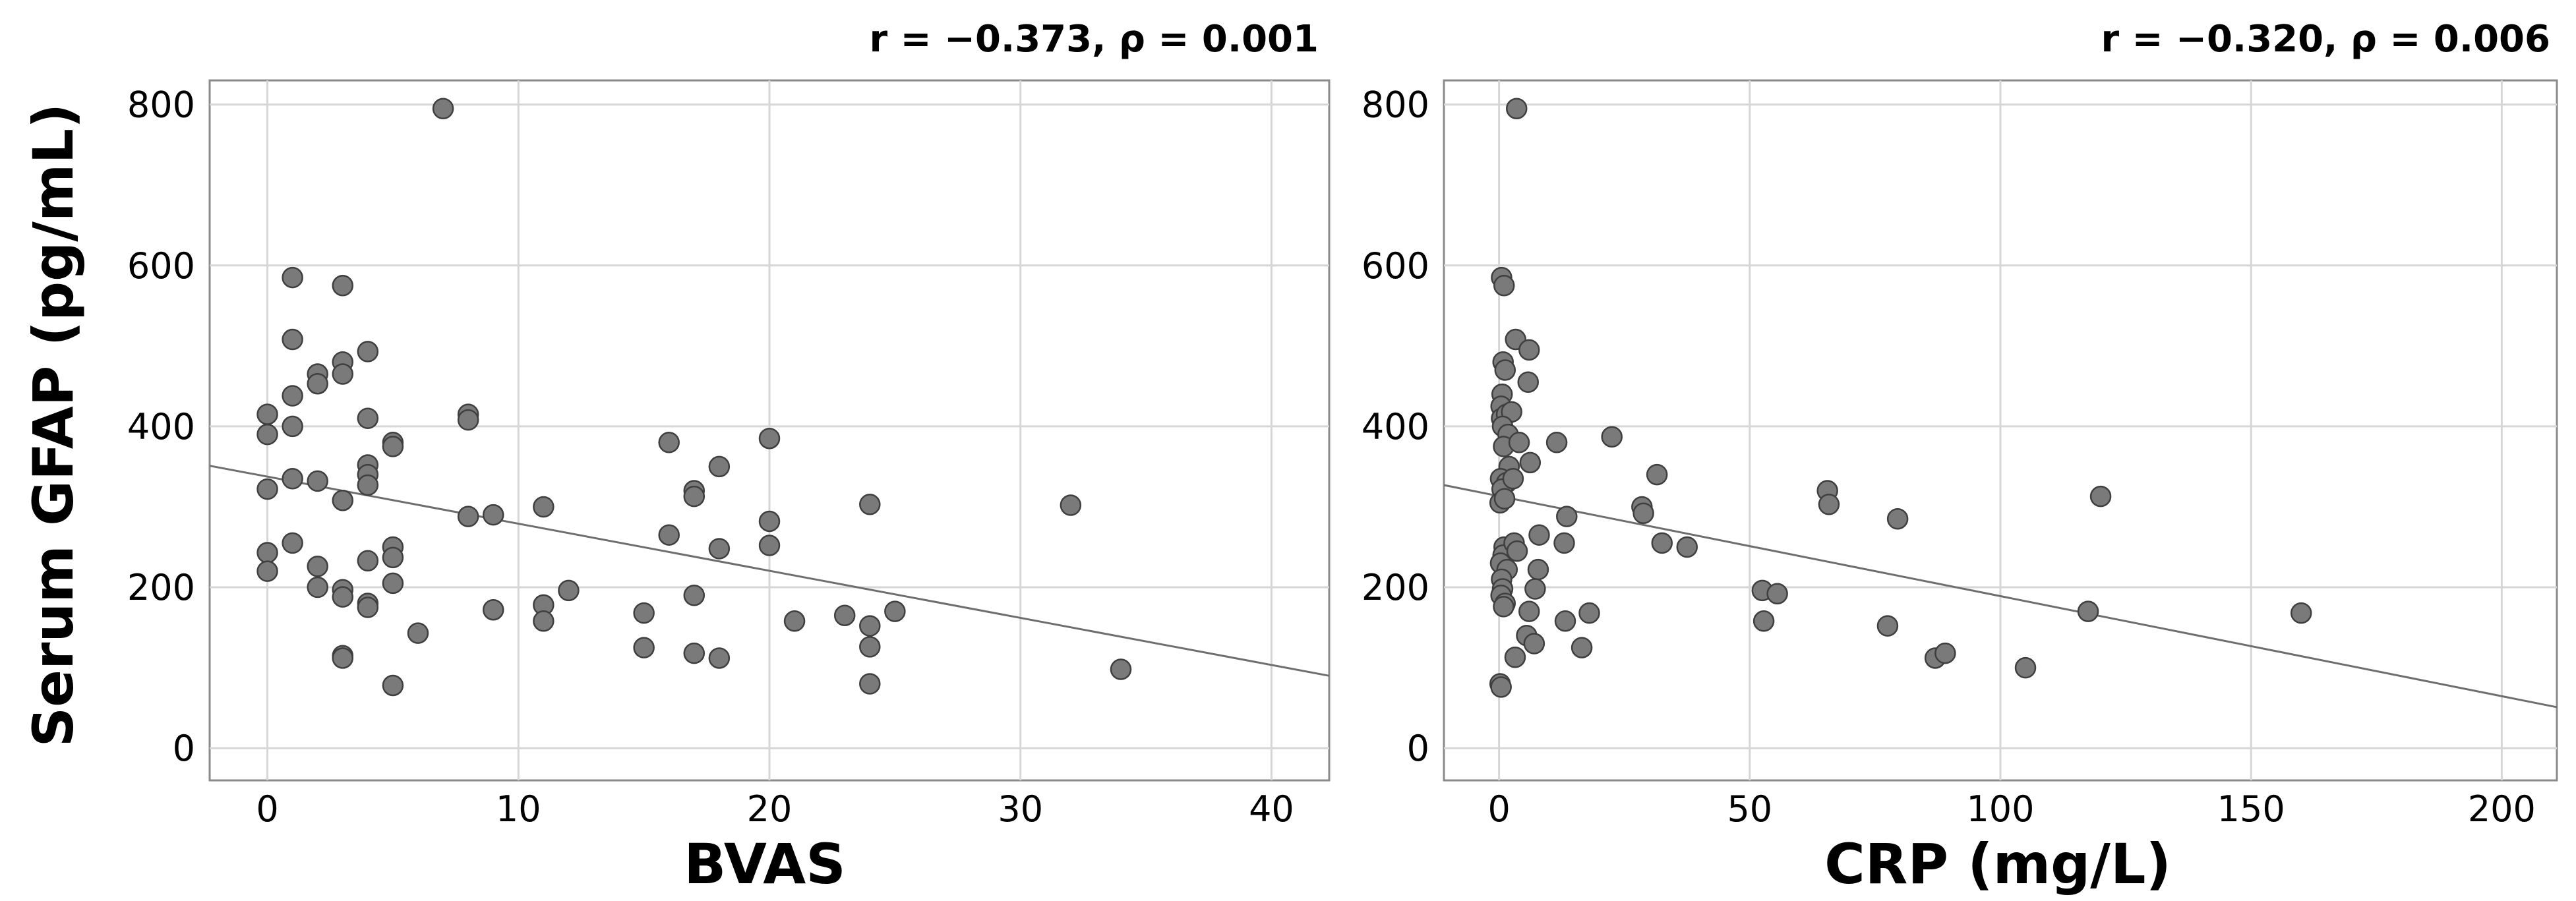  Describe the element at coordinates (764, 864) in the screenshot. I see `x-axis-title-bvas: BVAS` at that location.